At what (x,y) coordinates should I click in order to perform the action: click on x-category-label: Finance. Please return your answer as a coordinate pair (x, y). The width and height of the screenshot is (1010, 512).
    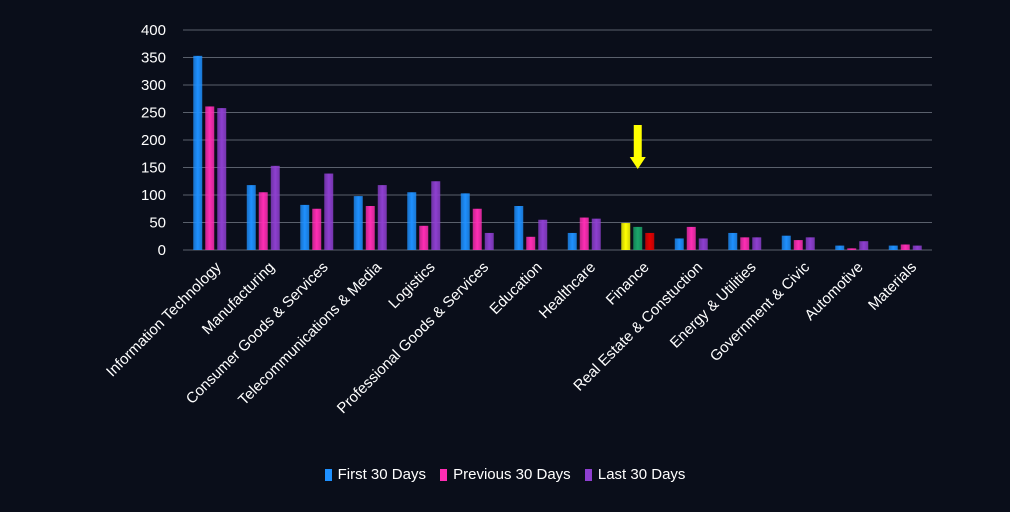
    Looking at the image, I should click on (628, 284).